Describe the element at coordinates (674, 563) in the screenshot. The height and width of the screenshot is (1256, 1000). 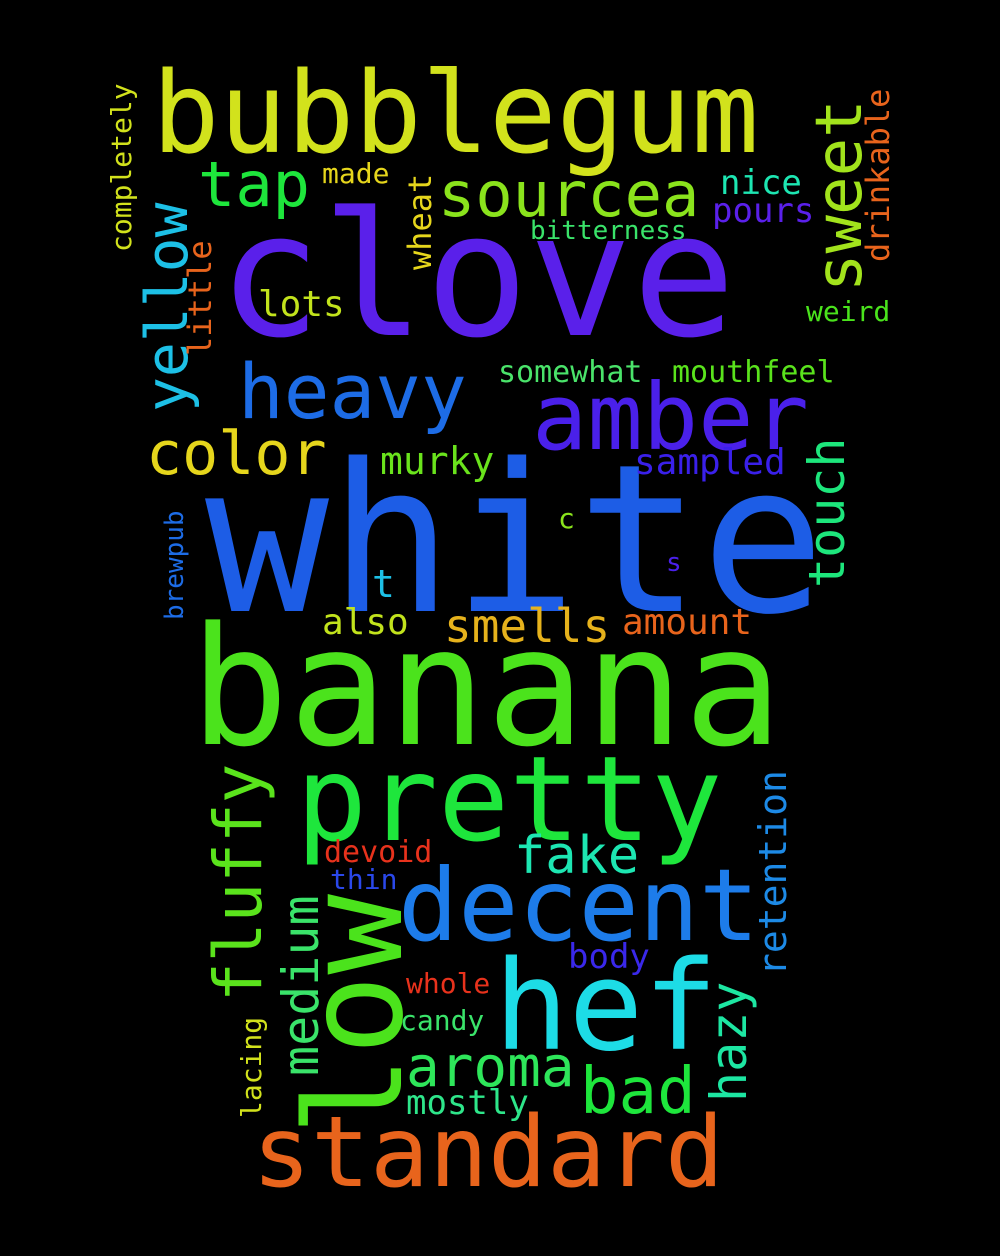
I see `word-s: s` at that location.